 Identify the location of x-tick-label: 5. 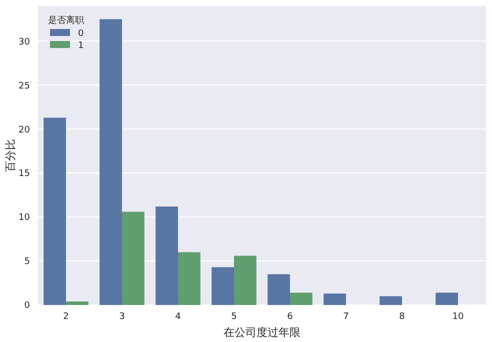
(234, 317).